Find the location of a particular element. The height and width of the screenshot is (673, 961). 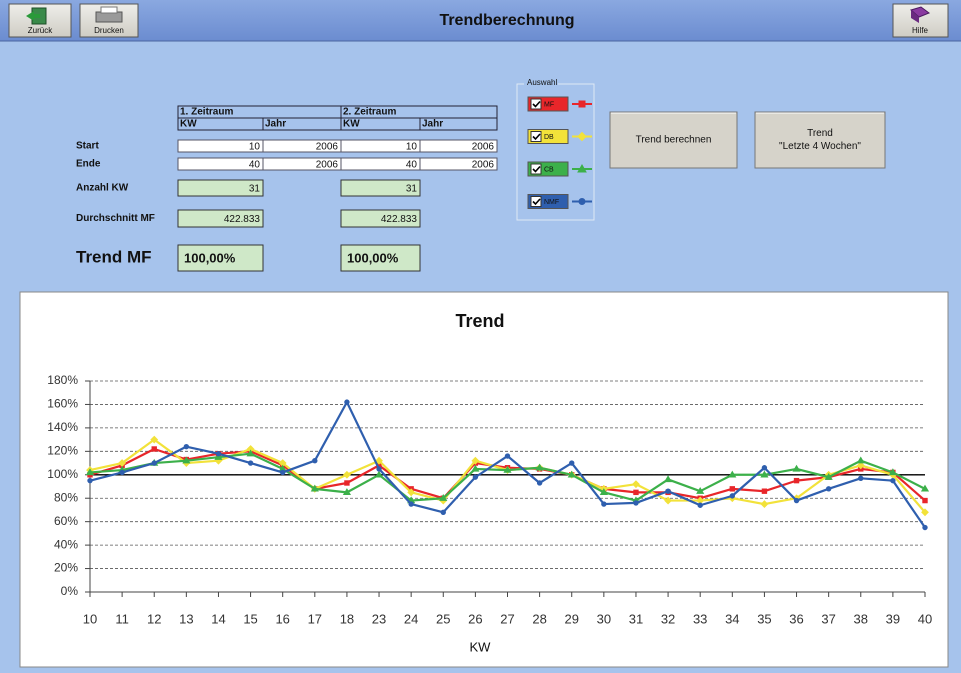

button-label: "Letzte 4 Wochen" is located at coordinates (820, 146).